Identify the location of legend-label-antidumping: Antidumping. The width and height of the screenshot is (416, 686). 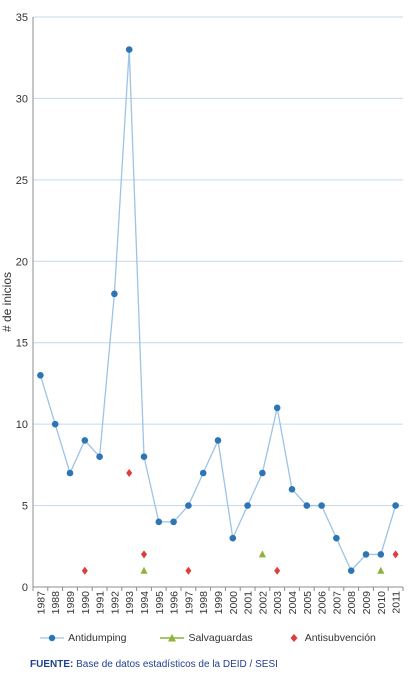
(97, 638).